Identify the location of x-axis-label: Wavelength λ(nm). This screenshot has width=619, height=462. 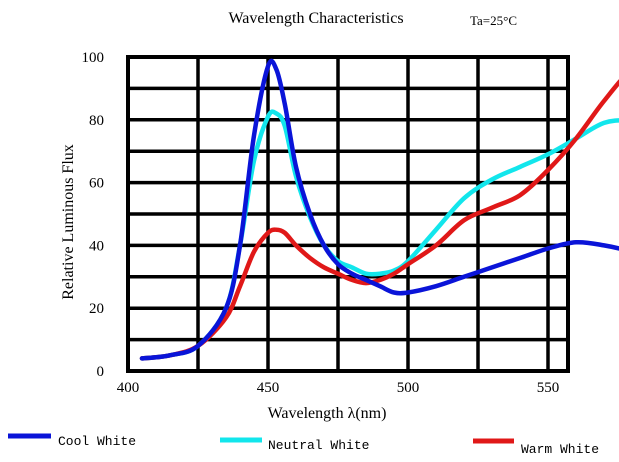
(327, 413).